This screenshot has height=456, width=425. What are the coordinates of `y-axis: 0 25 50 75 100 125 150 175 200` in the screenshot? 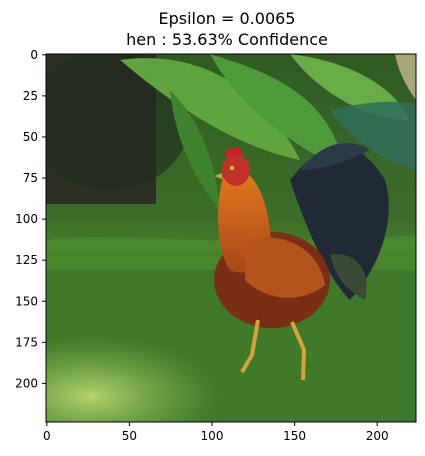 It's located at (30, 219).